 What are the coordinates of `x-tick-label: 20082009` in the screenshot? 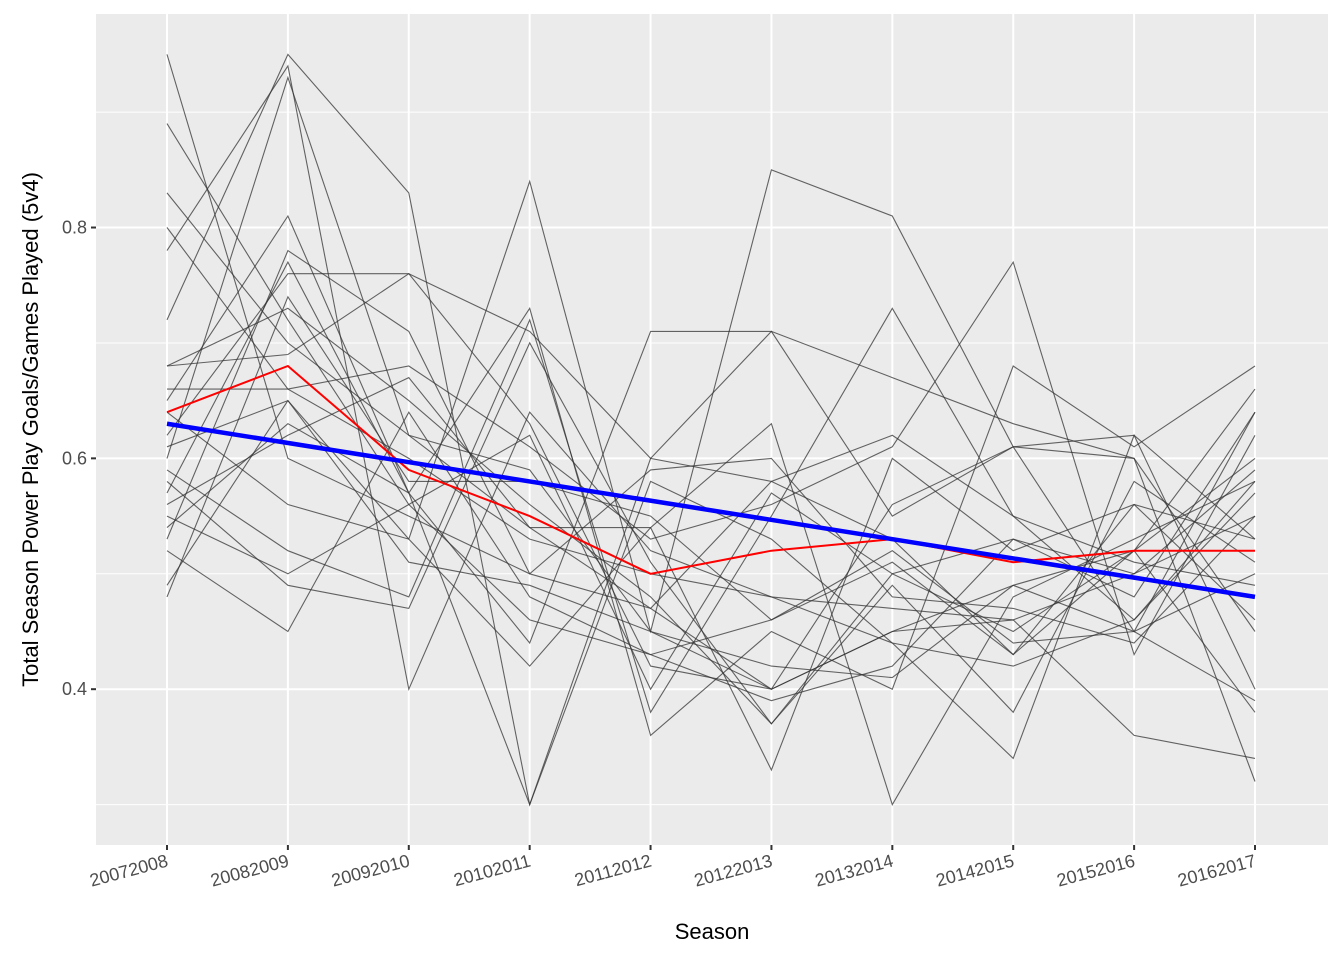 It's located at (249, 871).